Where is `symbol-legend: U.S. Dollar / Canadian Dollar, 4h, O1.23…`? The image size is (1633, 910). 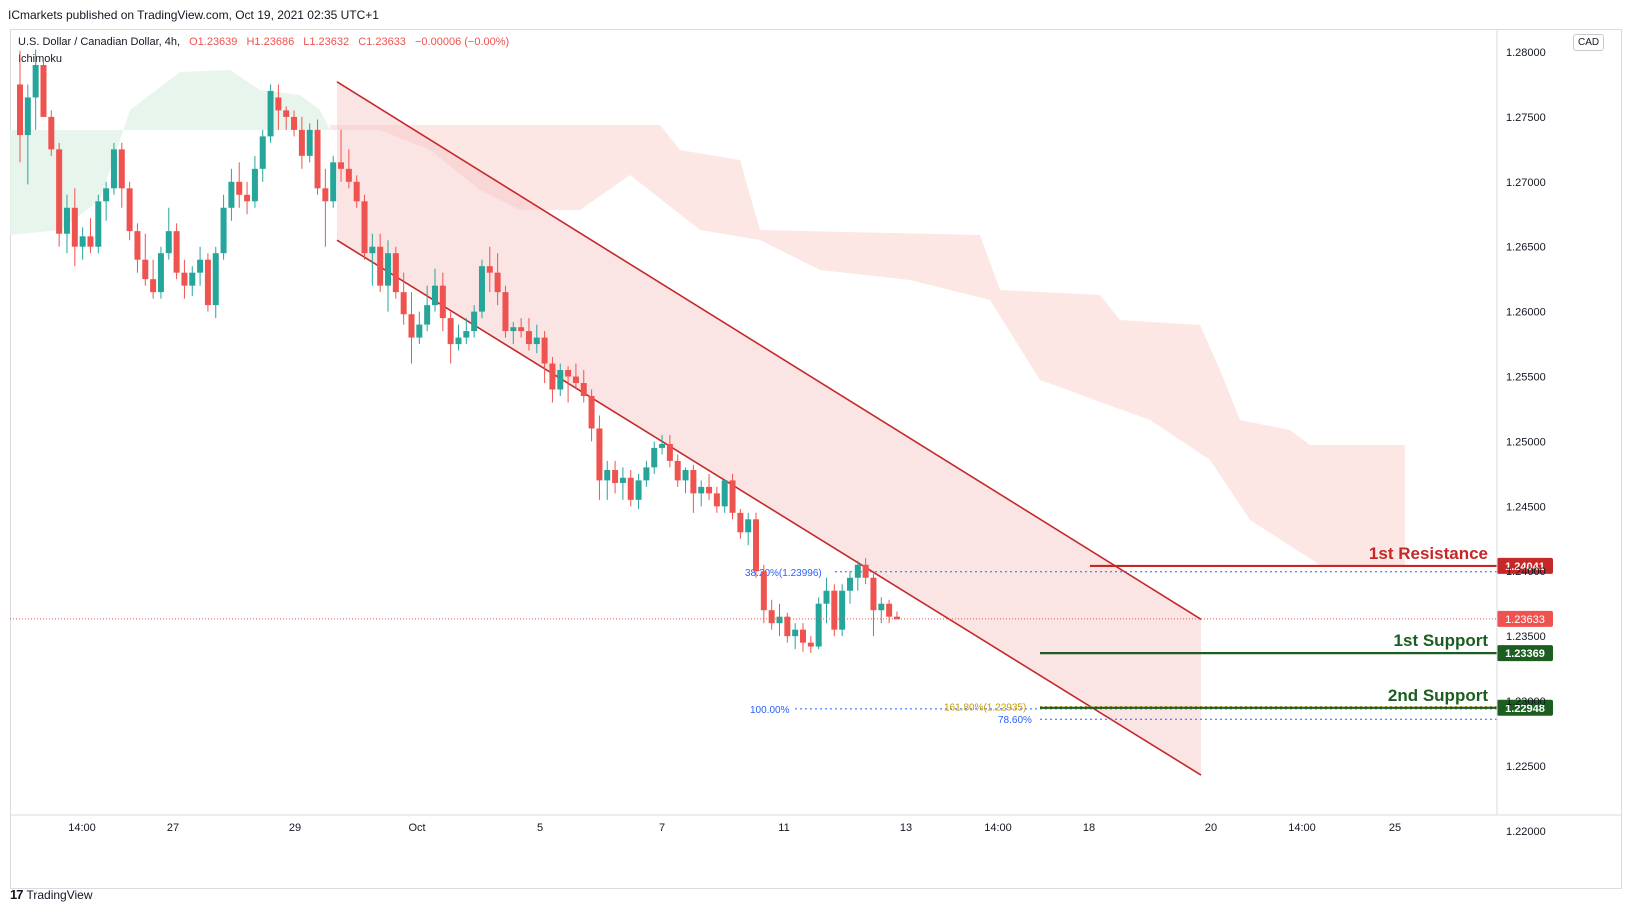
symbol-legend: U.S. Dollar / Canadian Dollar, 4h, O1.23… is located at coordinates (266, 42).